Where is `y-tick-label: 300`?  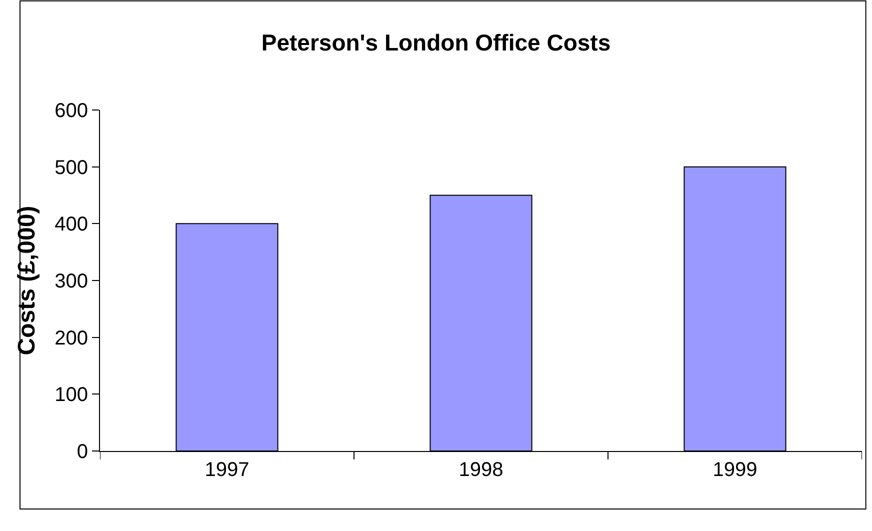
y-tick-label: 300 is located at coordinates (71, 281).